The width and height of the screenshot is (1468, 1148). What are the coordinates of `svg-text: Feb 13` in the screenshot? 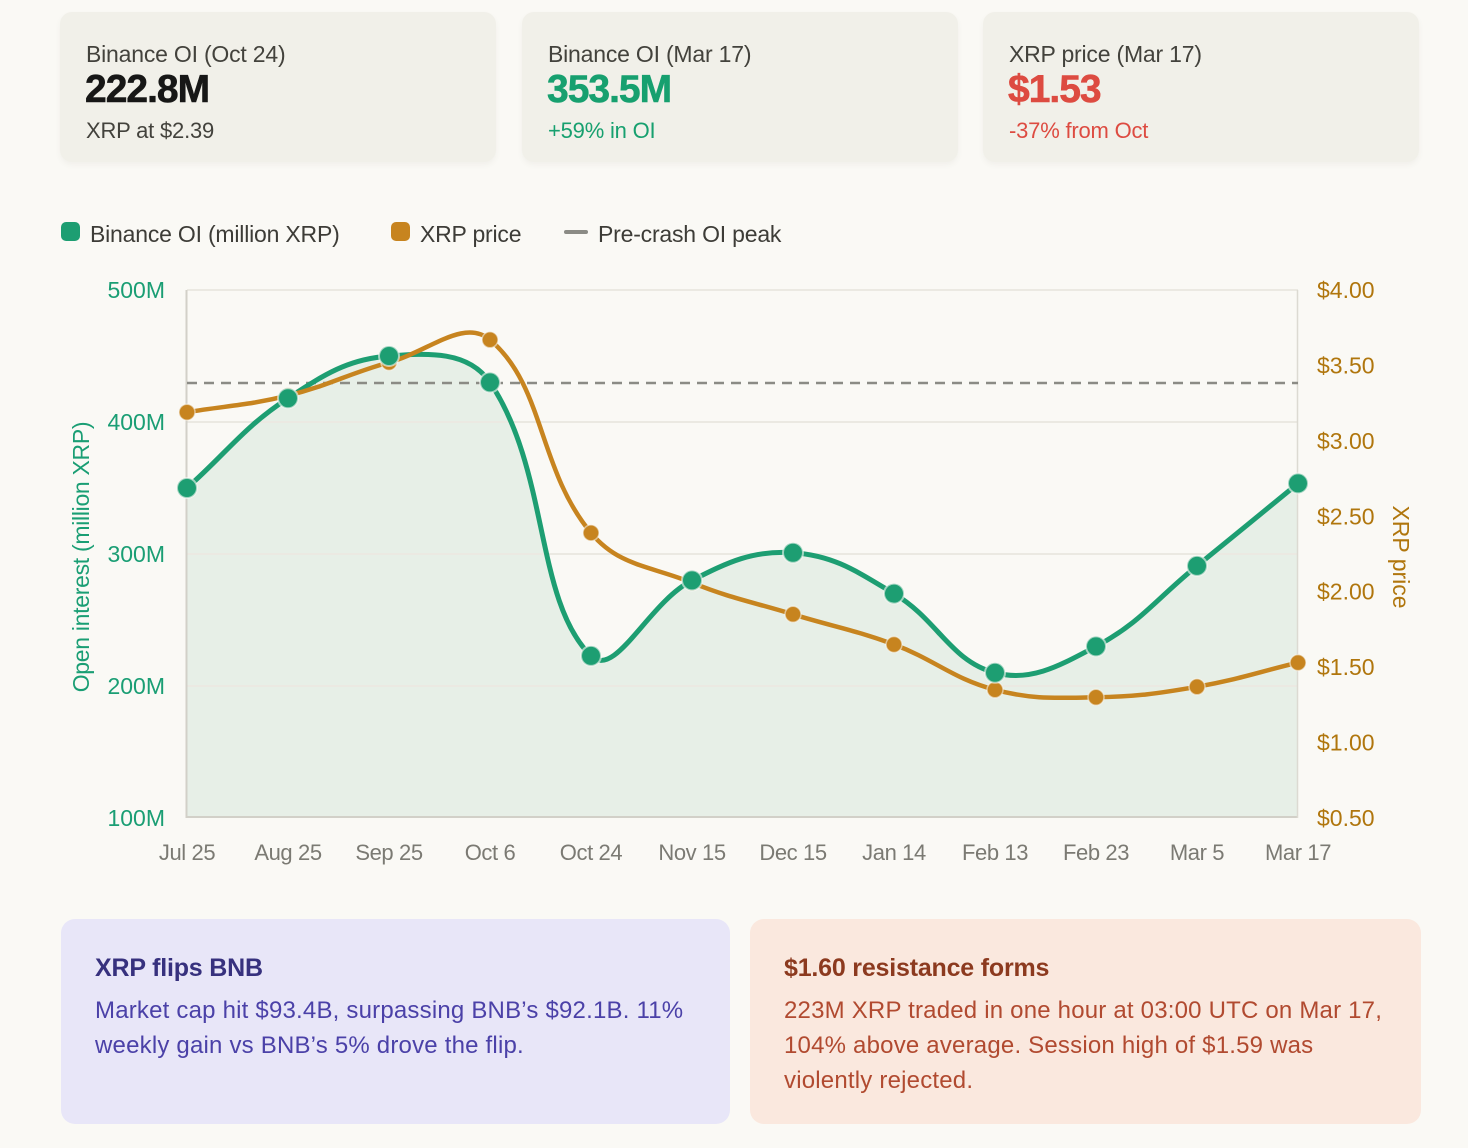 It's located at (995, 852).